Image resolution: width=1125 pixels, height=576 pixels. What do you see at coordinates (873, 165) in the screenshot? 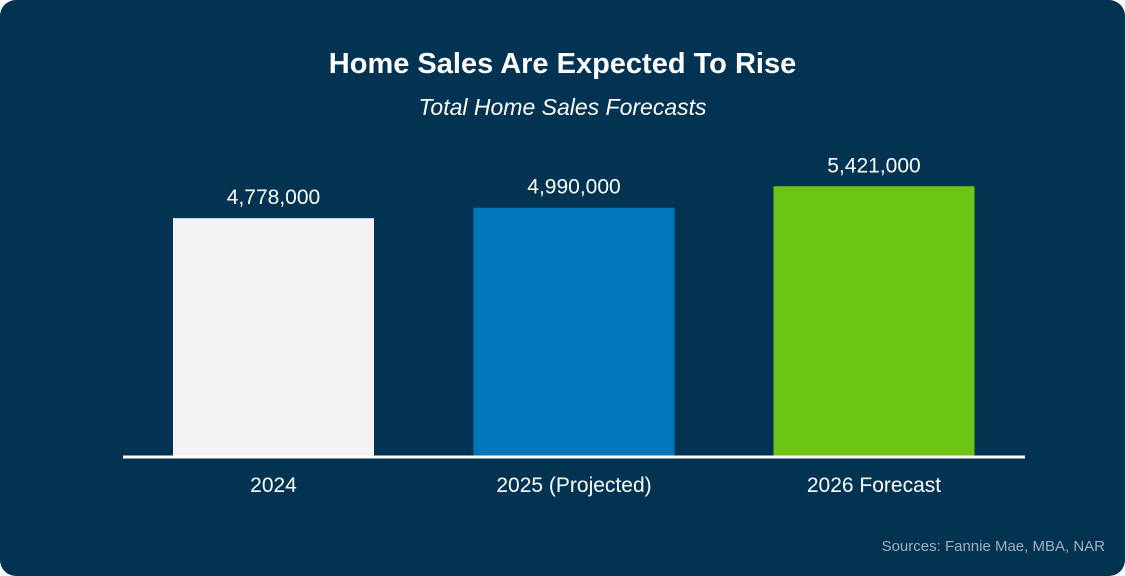
I see `data-label: 5,421,000` at bounding box center [873, 165].